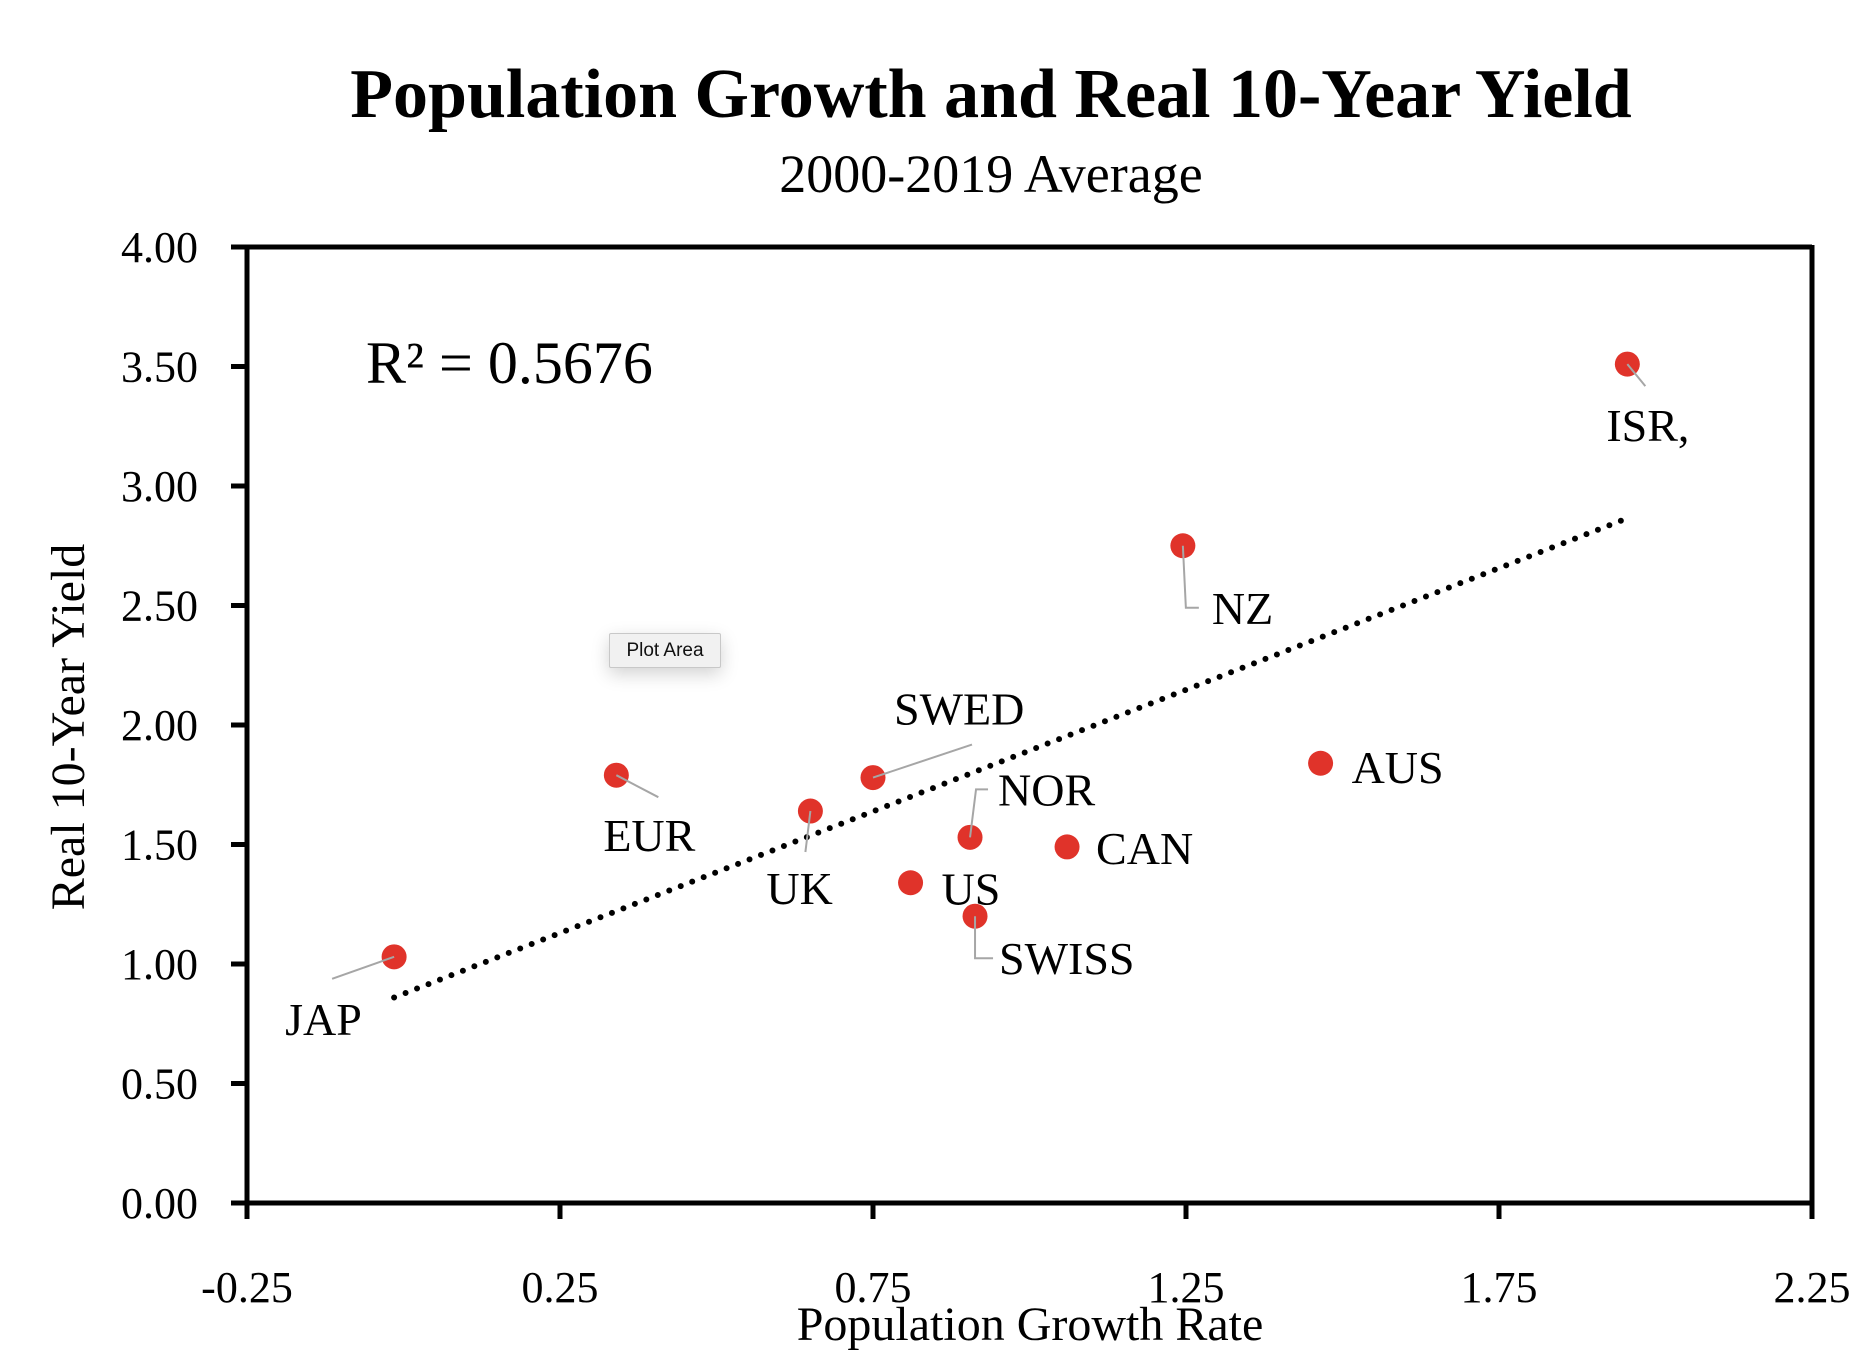 Image resolution: width=1876 pixels, height=1362 pixels. I want to click on x-tick-label: 0.75, so click(873, 1287).